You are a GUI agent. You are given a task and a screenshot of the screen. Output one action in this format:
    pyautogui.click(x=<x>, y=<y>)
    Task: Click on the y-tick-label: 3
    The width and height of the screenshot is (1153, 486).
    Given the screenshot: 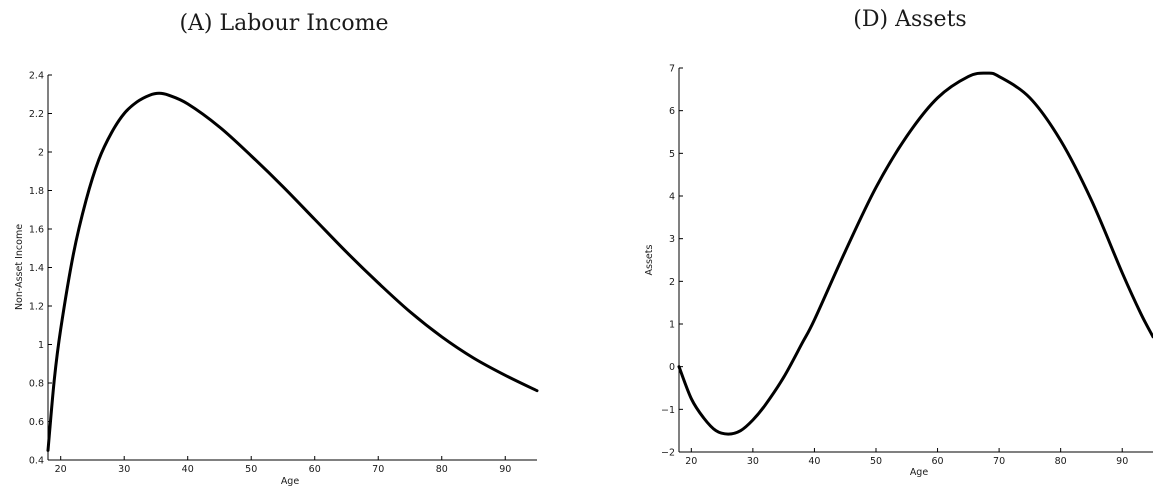 What is the action you would take?
    pyautogui.click(x=672, y=239)
    